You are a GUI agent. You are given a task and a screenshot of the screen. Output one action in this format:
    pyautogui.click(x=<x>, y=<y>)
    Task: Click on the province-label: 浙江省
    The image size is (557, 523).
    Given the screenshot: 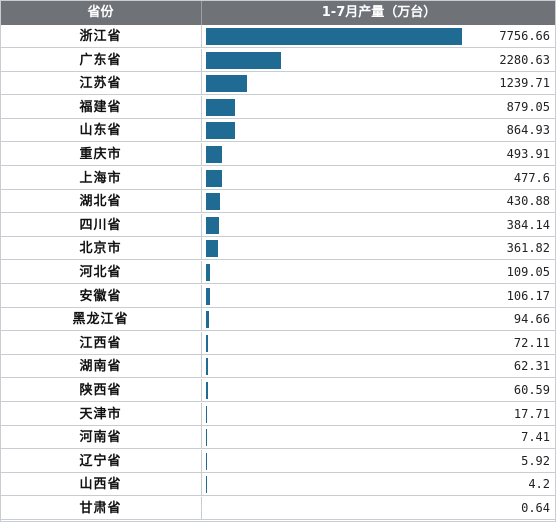 What is the action you would take?
    pyautogui.click(x=100, y=36)
    